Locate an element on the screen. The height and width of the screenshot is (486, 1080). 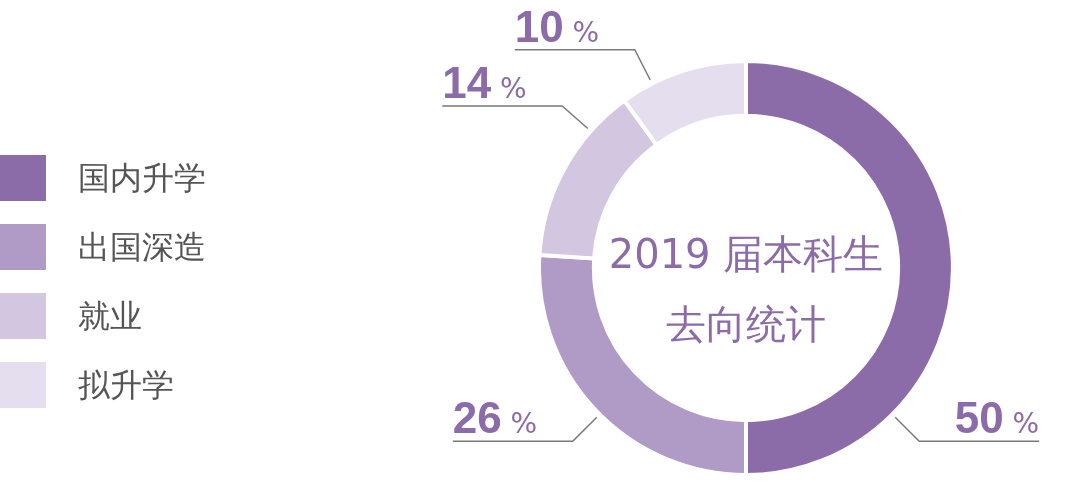
legend-label: 拟升学 is located at coordinates (126, 385).